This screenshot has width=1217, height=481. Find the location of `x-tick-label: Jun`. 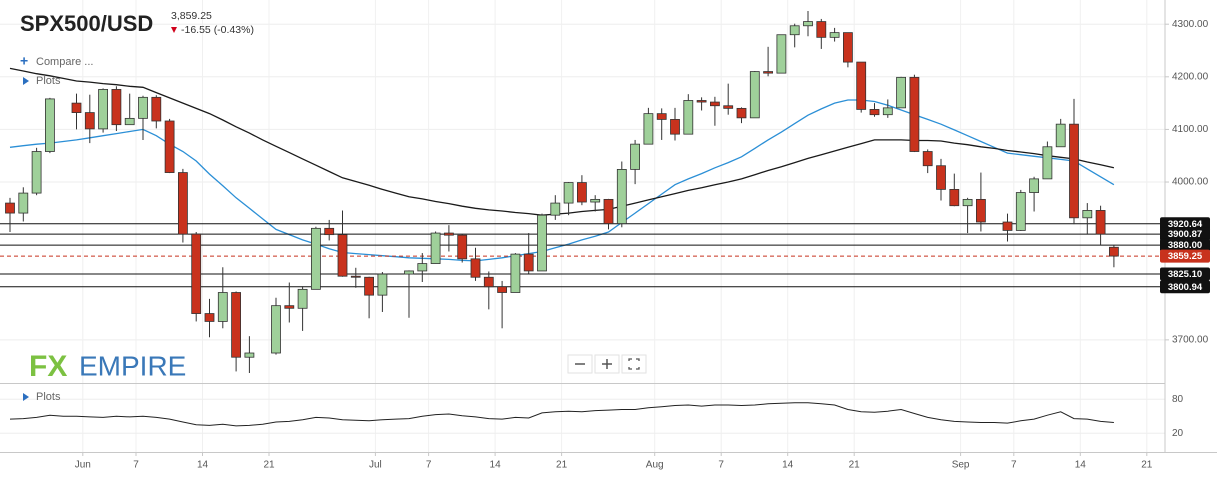

x-tick-label: Jun is located at coordinates (83, 465).